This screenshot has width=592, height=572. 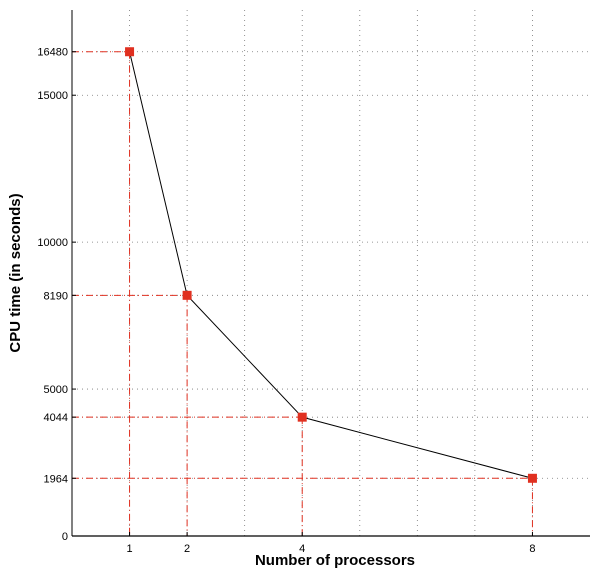 What do you see at coordinates (52, 53) in the screenshot?
I see `y-tick-label: 16480` at bounding box center [52, 53].